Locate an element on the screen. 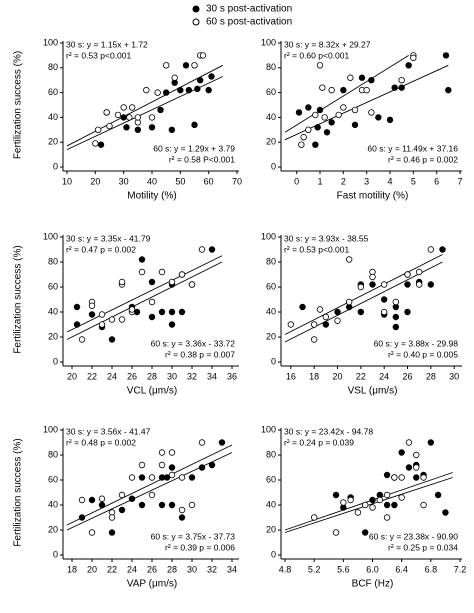 This screenshot has width=474, height=613. annotation: r² = 0.25 p = 0.034 is located at coordinates (423, 547).